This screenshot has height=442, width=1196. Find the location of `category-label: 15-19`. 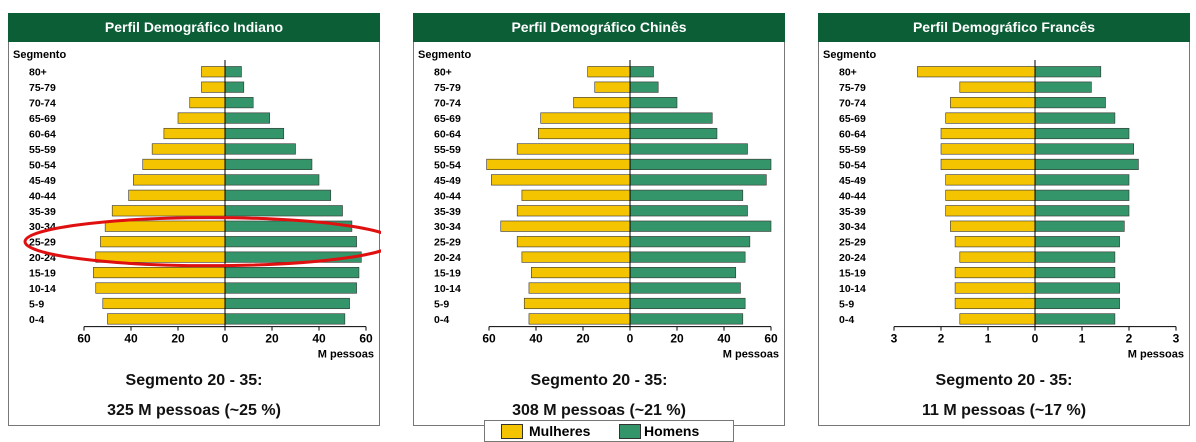

category-label: 15-19 is located at coordinates (447, 274).